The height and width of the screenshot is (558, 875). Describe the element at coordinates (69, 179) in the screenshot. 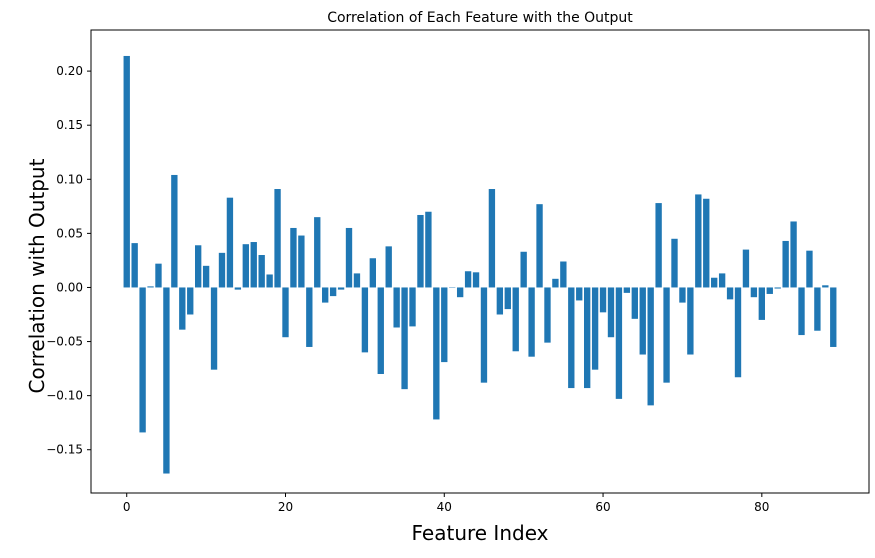

I see `y-tick-label: 0.10` at that location.